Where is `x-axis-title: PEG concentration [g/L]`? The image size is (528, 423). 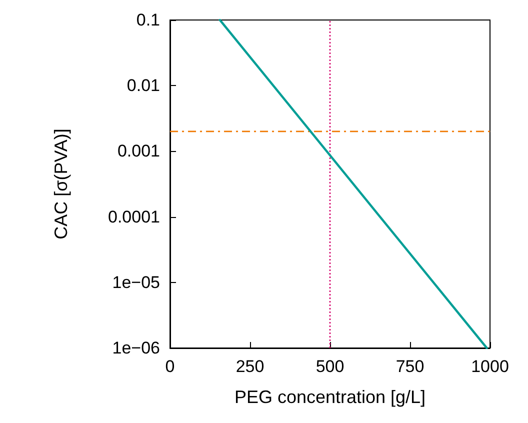 x-axis-title: PEG concentration [g/L] is located at coordinates (330, 397).